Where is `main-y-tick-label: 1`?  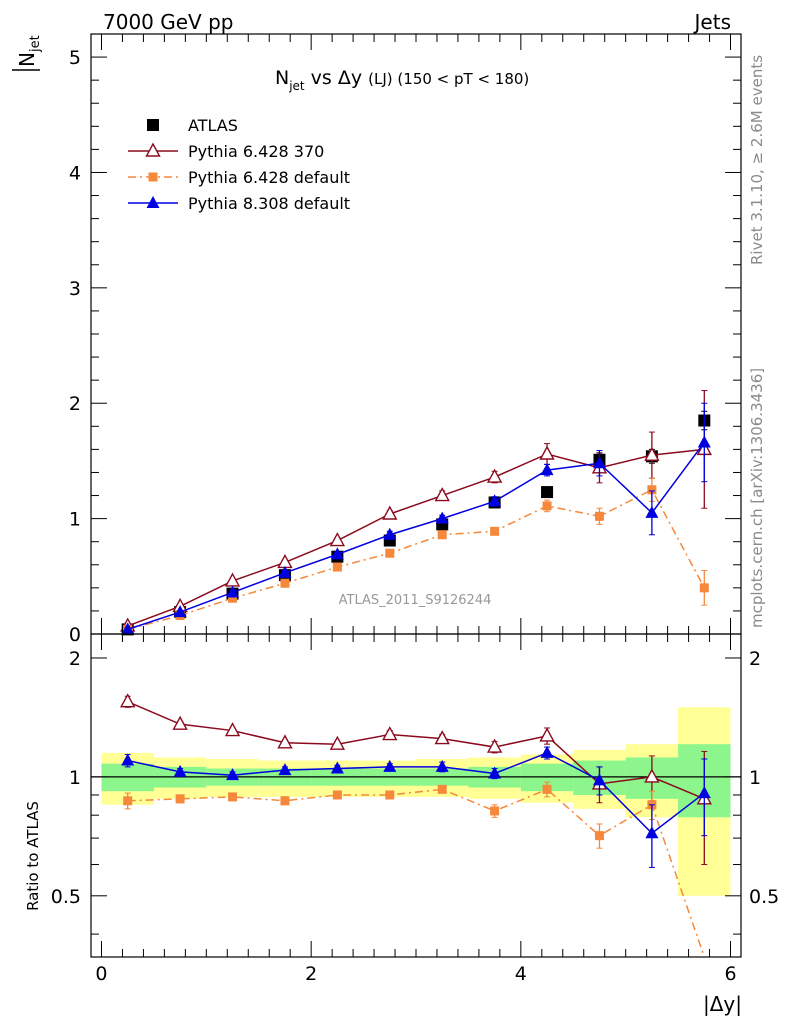 main-y-tick-label: 1 is located at coordinates (75, 520).